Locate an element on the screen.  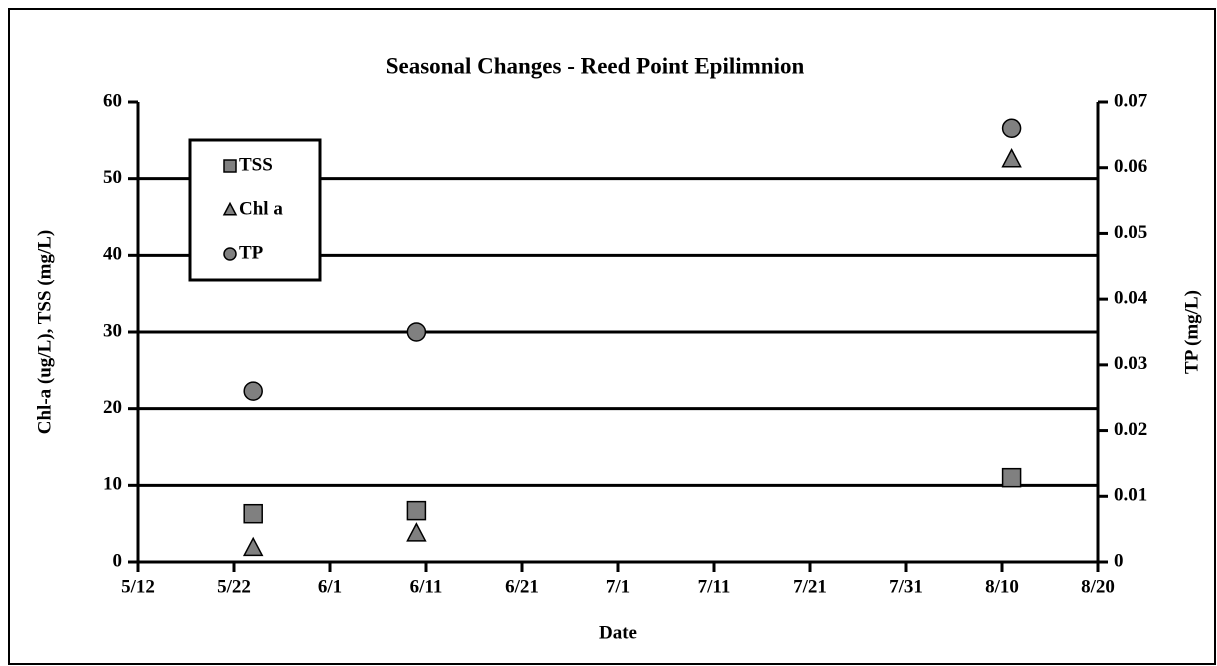
x-tick-label: 6/1 is located at coordinates (330, 586).